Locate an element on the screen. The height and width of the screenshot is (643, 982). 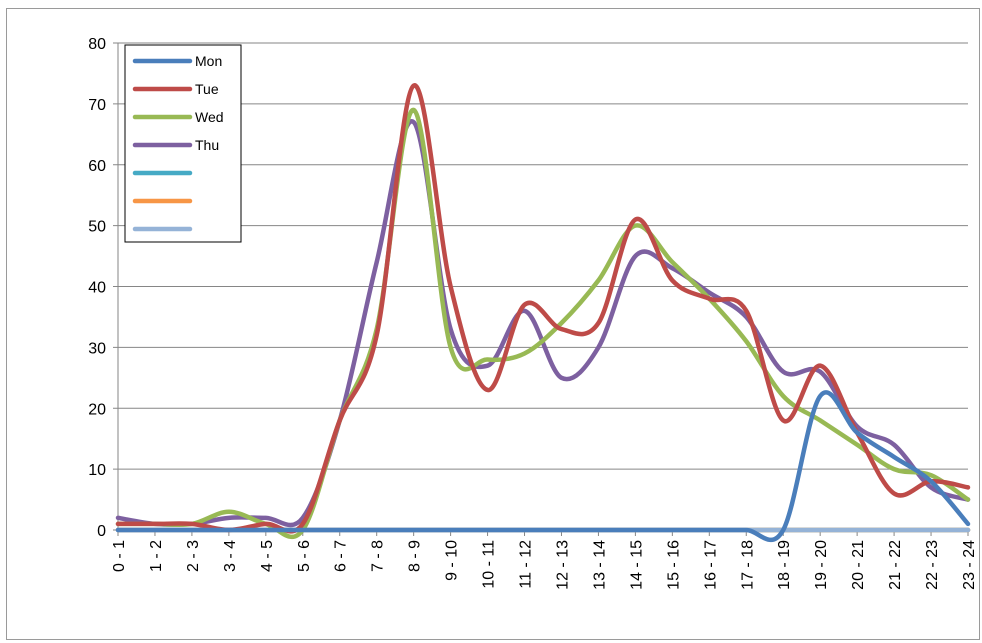
x-tick-label: 0 - 1 is located at coordinates (119, 556).